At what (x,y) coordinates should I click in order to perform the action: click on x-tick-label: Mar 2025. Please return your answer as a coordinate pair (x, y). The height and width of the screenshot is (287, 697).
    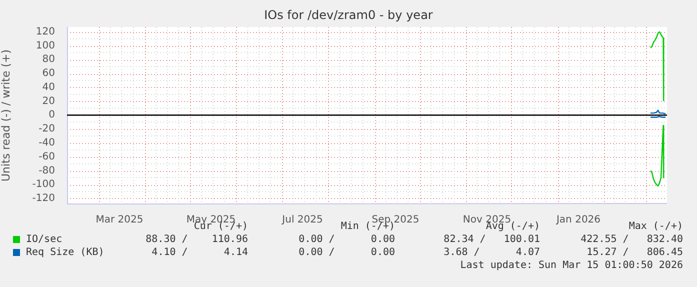
    Looking at the image, I should click on (120, 220).